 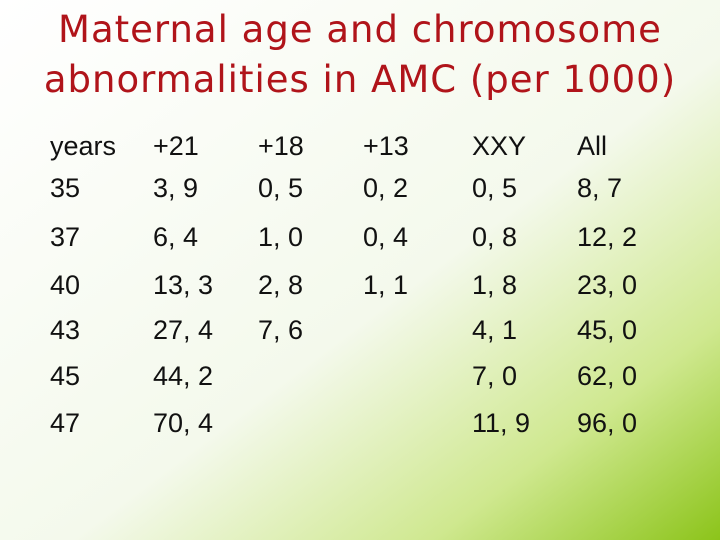 I want to click on column-header: years, so click(x=83, y=146).